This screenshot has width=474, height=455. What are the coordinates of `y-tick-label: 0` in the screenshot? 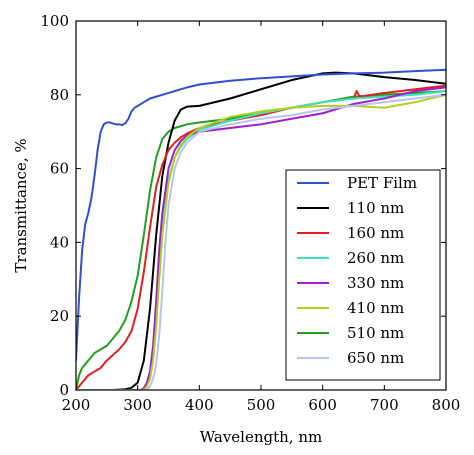 It's located at (64, 390).